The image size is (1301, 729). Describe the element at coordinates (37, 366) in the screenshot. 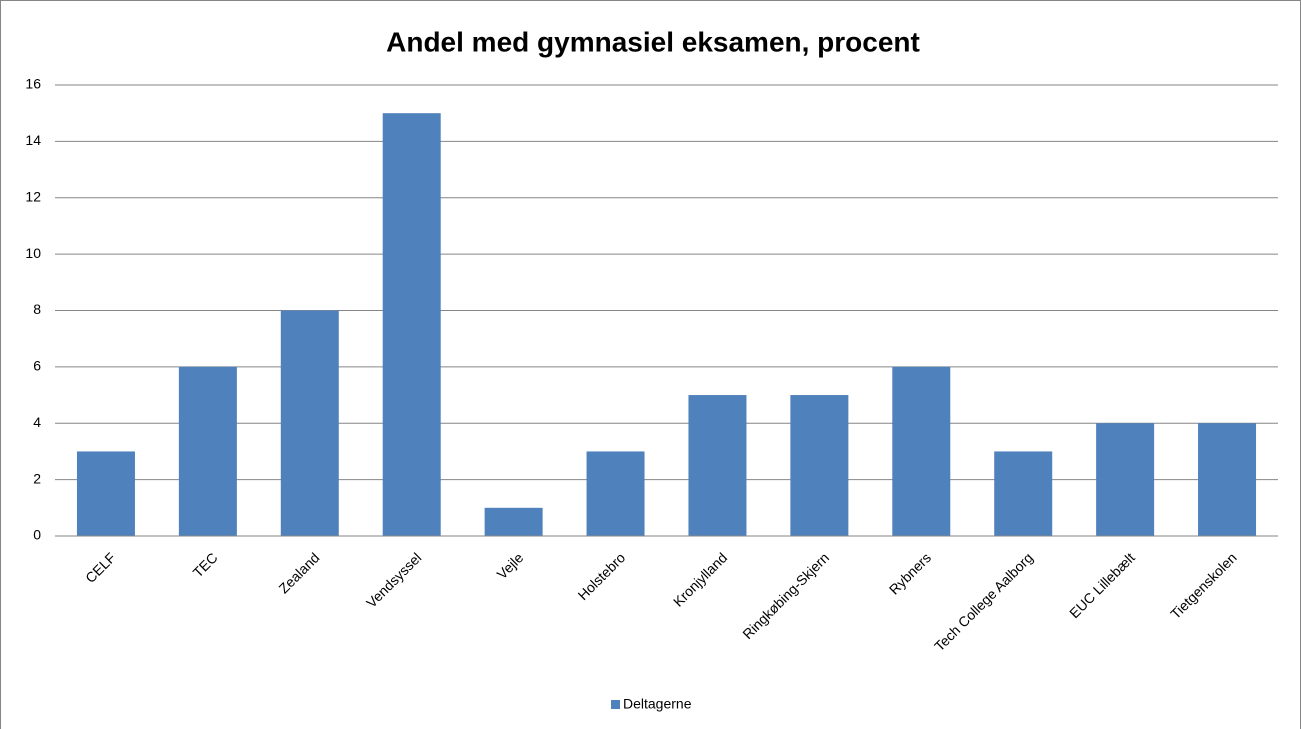

I see `y-tick-label: 6` at that location.